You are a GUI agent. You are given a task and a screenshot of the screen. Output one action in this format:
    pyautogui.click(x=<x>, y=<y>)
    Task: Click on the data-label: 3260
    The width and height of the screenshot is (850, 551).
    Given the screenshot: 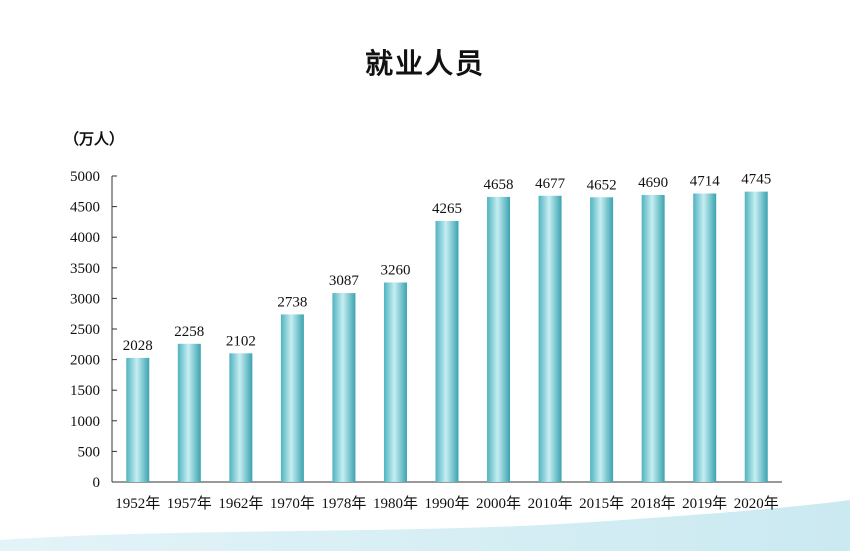 What is the action you would take?
    pyautogui.click(x=395, y=270)
    